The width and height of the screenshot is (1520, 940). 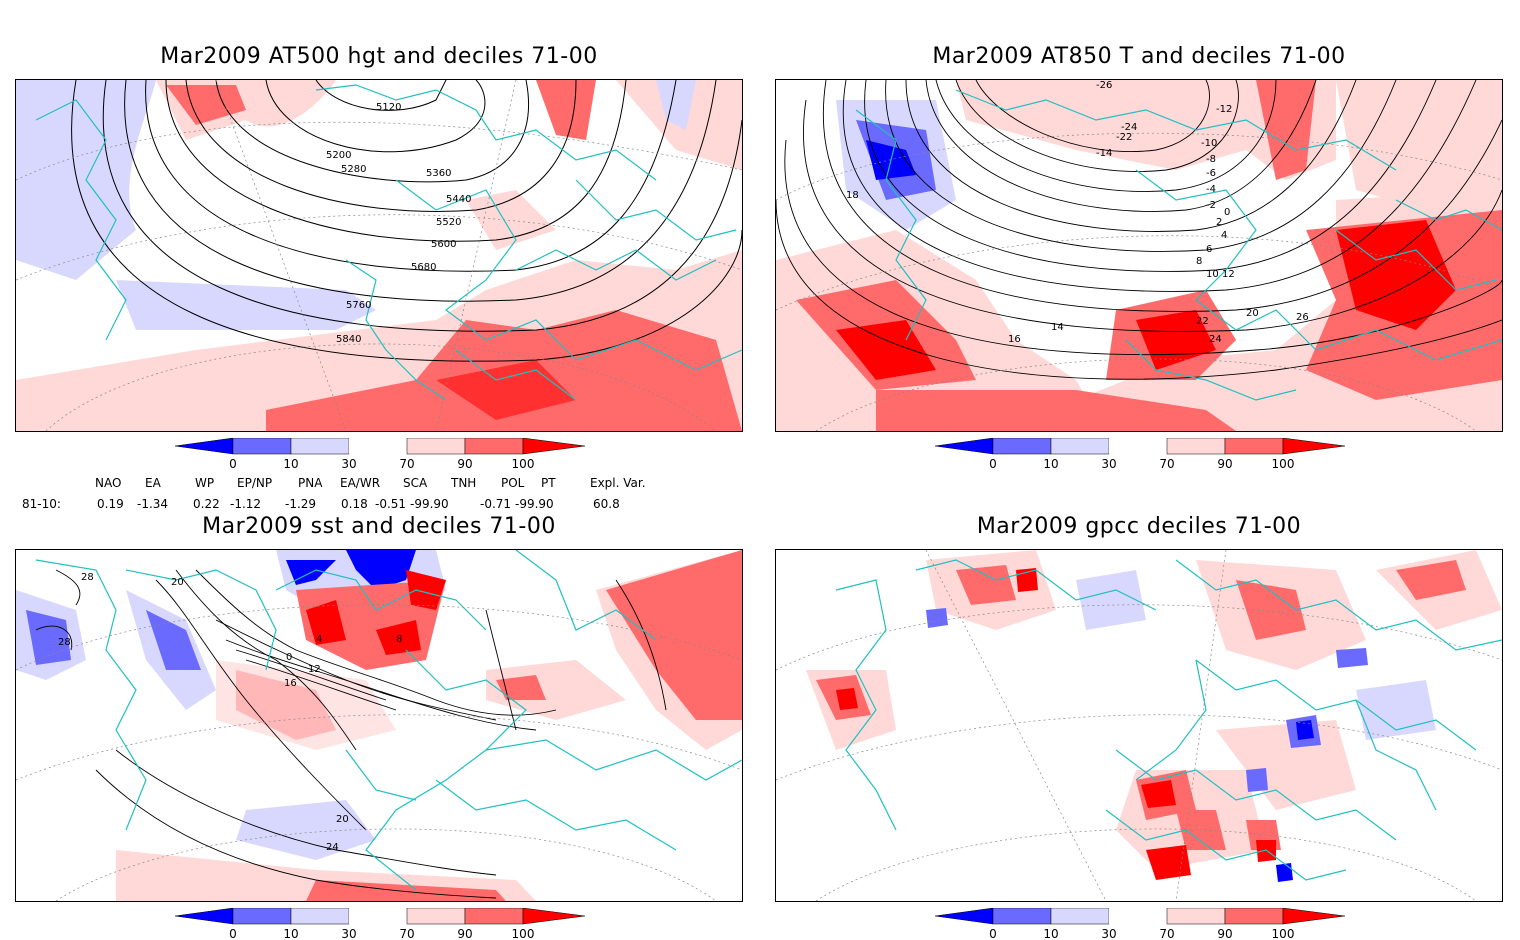 What do you see at coordinates (1302, 317) in the screenshot?
I see `contour-label: 26` at bounding box center [1302, 317].